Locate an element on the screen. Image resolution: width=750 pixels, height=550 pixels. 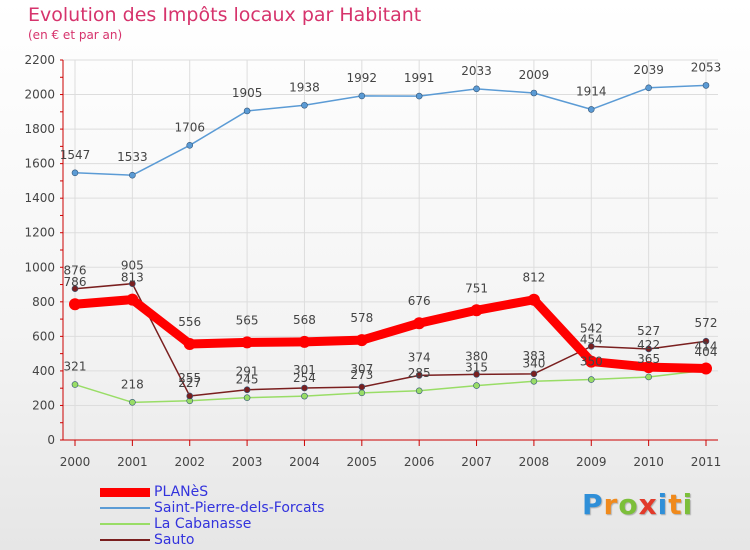
data-label: 422 is located at coordinates (648, 345).